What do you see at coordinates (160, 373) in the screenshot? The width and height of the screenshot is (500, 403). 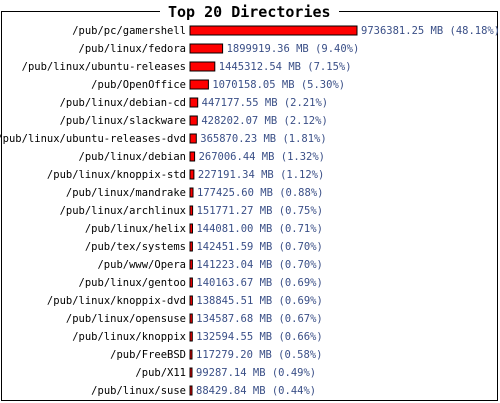 I see `category-label: /pub/X11` at bounding box center [160, 373].